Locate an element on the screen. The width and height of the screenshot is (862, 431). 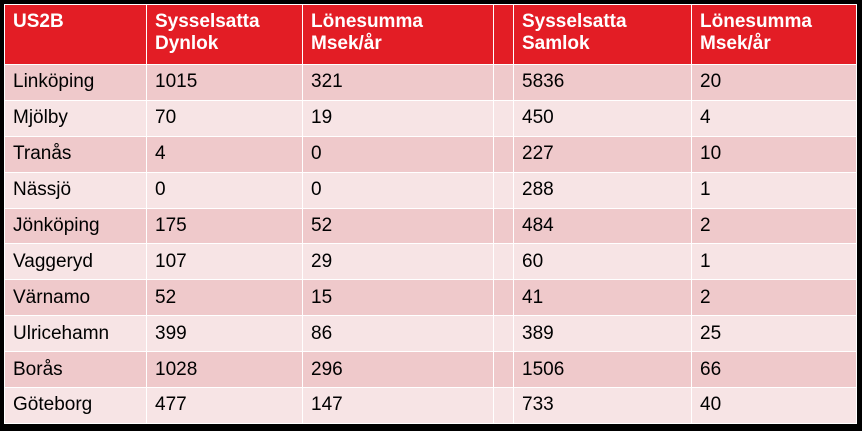
cell: 147 is located at coordinates (398, 405).